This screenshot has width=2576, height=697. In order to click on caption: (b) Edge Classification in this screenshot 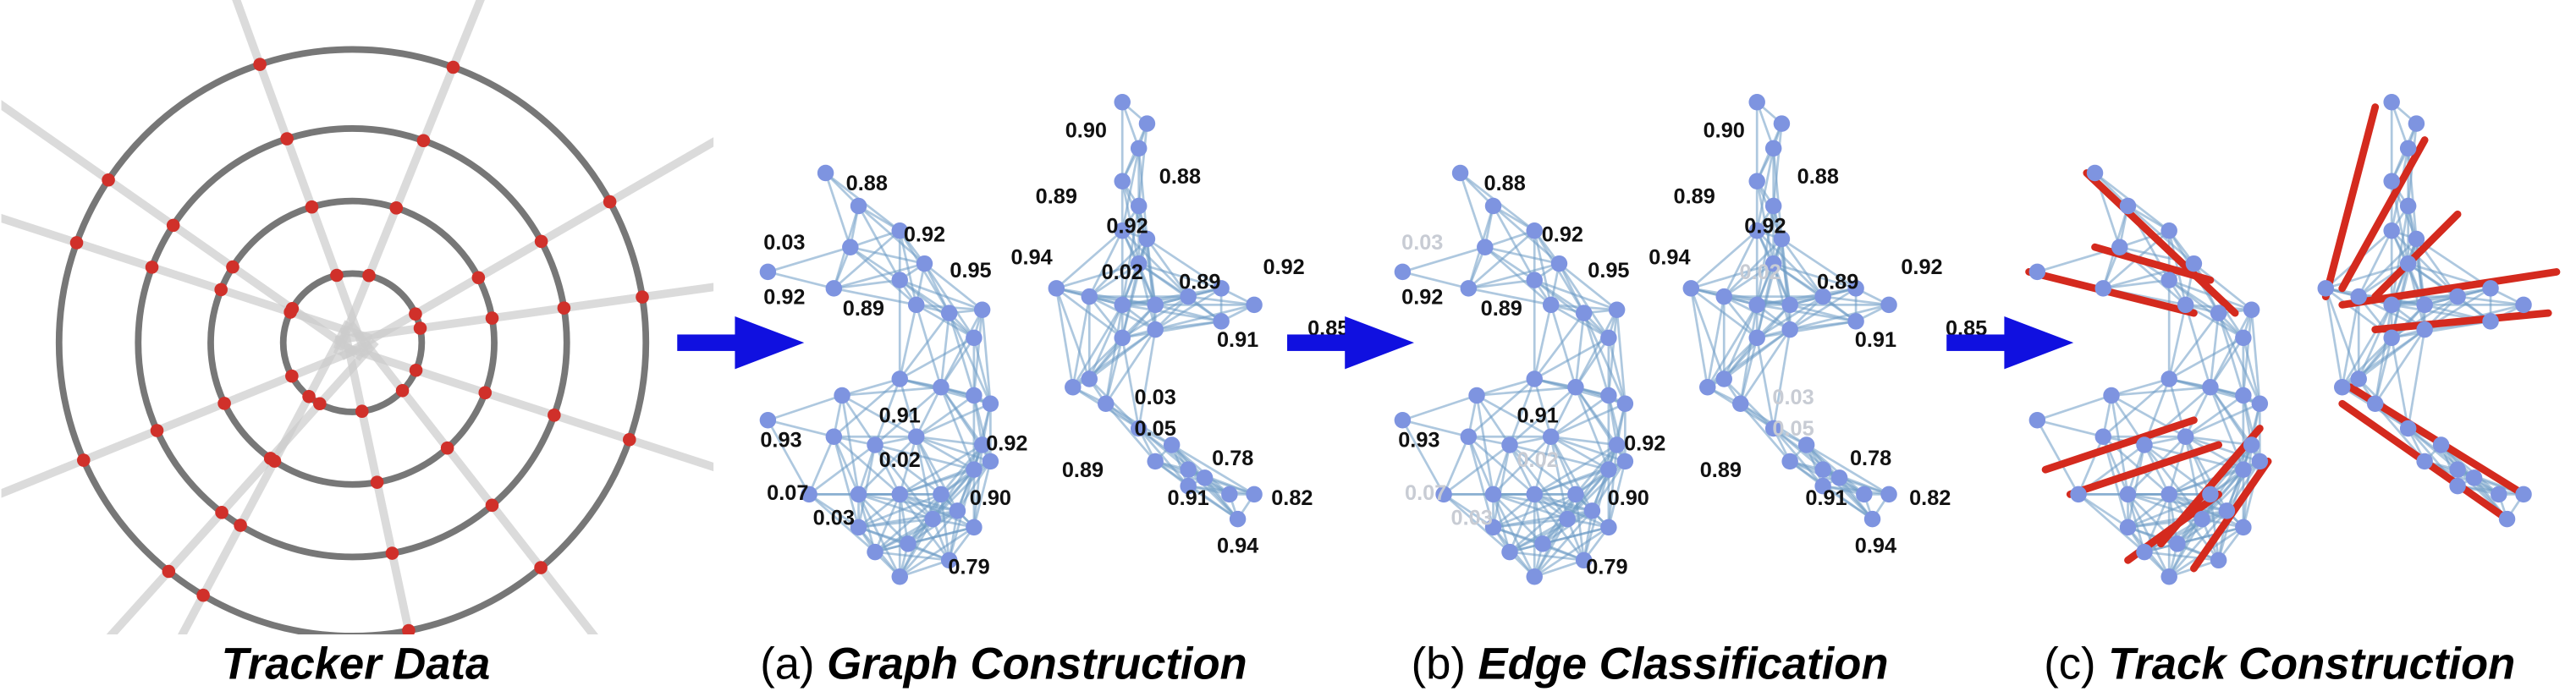, I will do `click(1650, 664)`.